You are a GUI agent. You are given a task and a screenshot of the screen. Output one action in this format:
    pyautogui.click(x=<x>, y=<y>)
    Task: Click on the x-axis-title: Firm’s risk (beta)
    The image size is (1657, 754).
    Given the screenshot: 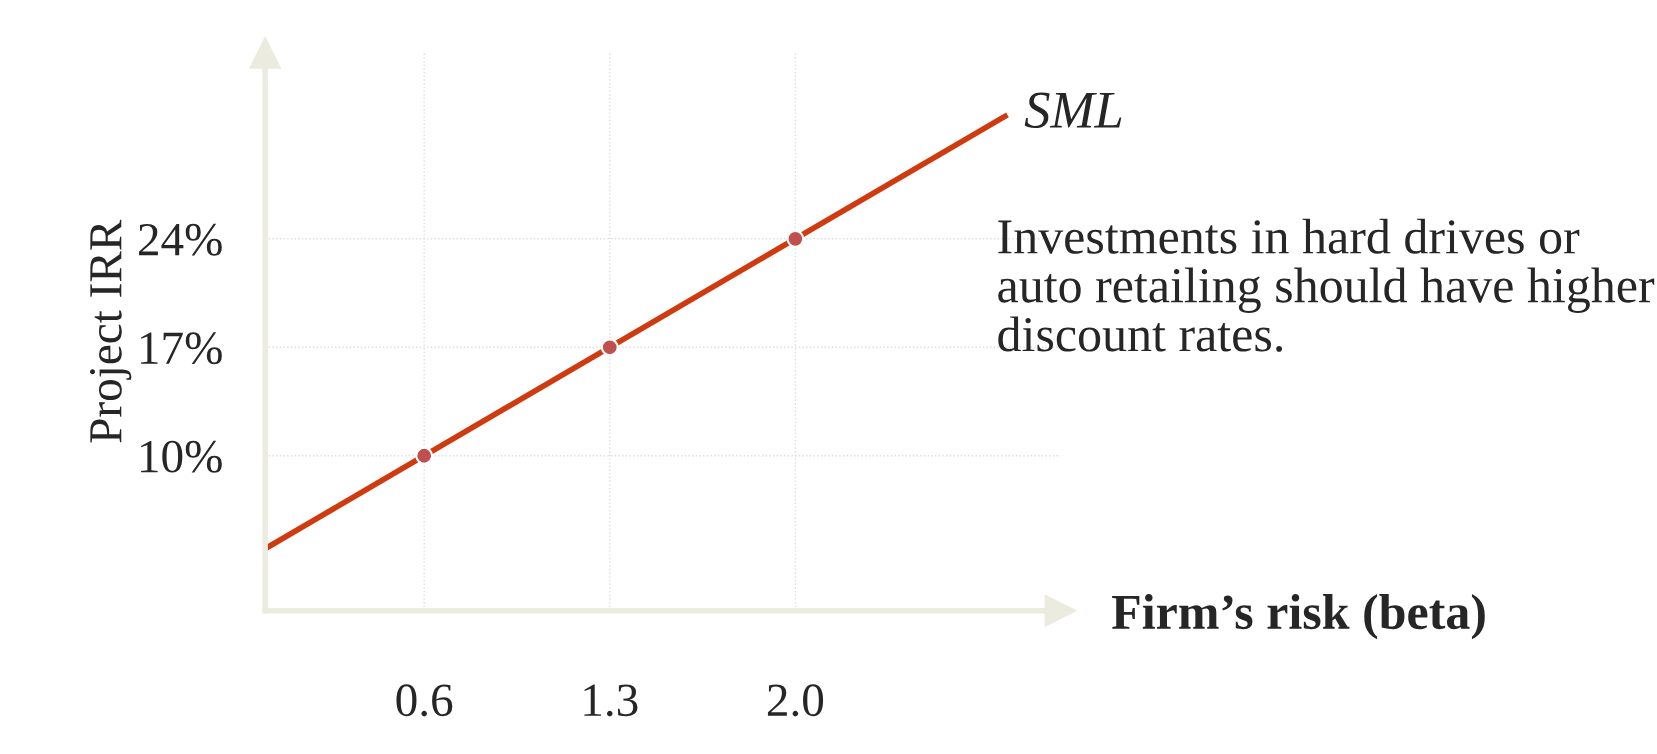 What is the action you would take?
    pyautogui.click(x=1298, y=617)
    